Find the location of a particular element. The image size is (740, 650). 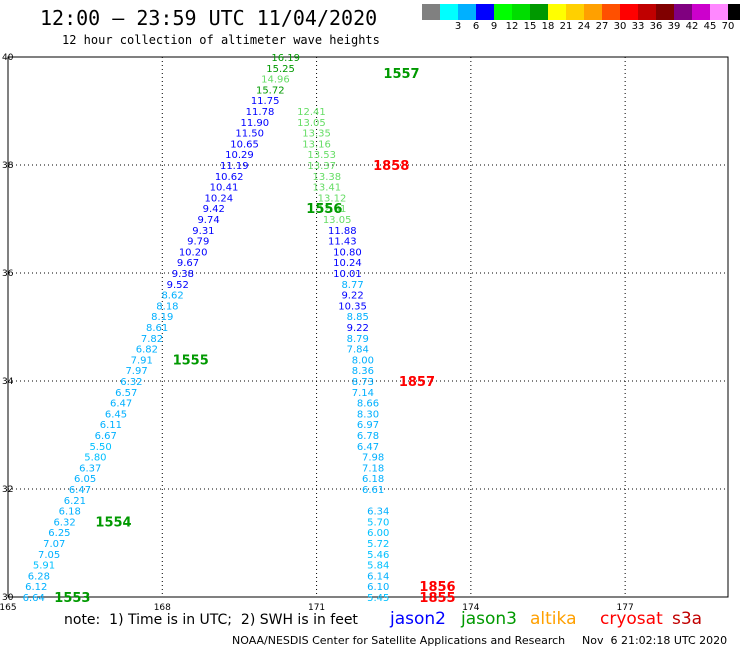

x-tick-label: 177 is located at coordinates (625, 608).